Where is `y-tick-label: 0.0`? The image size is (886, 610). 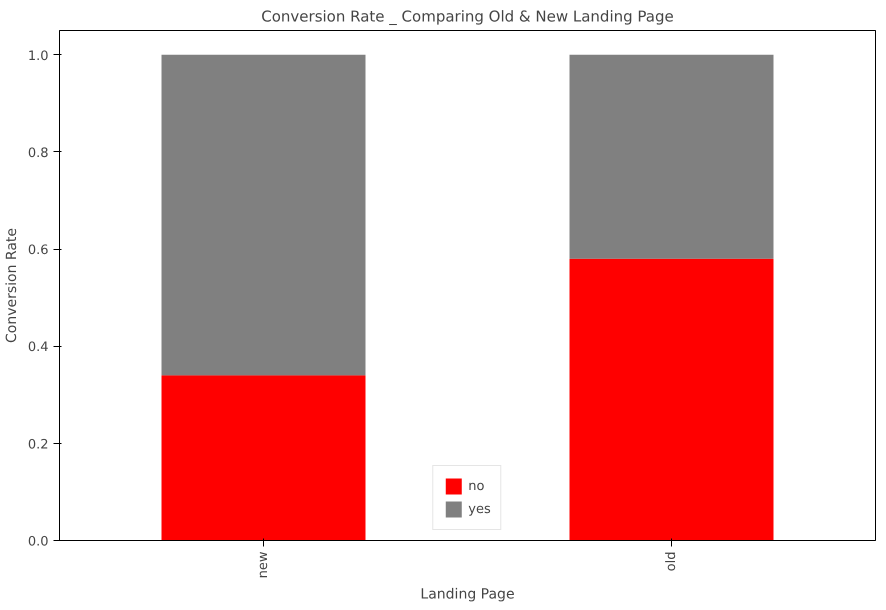 y-tick-label: 0.0 is located at coordinates (38, 542).